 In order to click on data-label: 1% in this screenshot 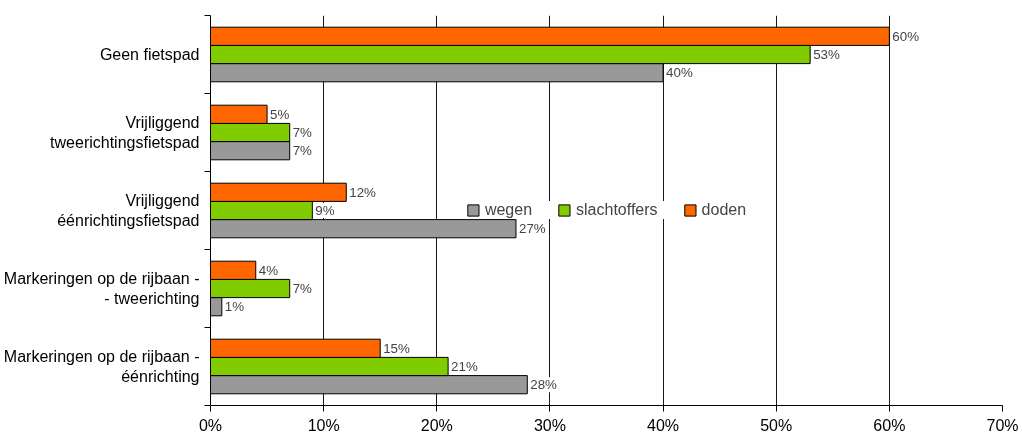, I will do `click(234, 307)`.